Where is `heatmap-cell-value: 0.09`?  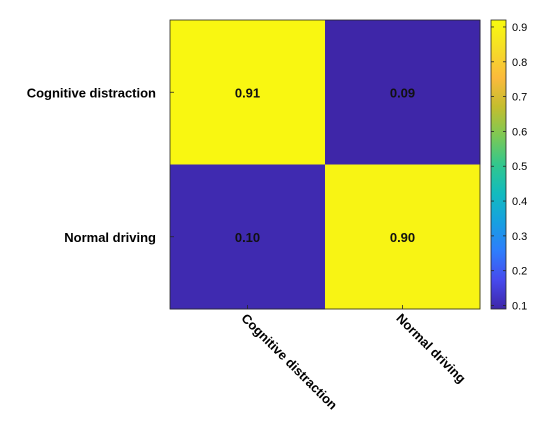 heatmap-cell-value: 0.09 is located at coordinates (402, 92).